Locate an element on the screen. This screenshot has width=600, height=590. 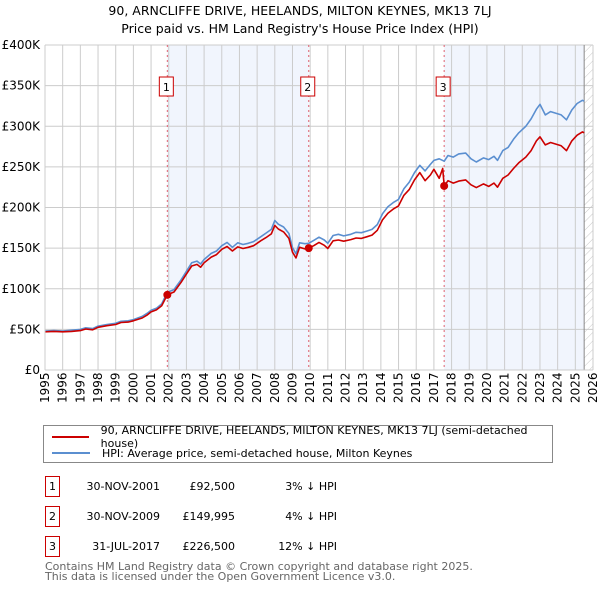
x-tick-label: 1999 is located at coordinates (116, 387).